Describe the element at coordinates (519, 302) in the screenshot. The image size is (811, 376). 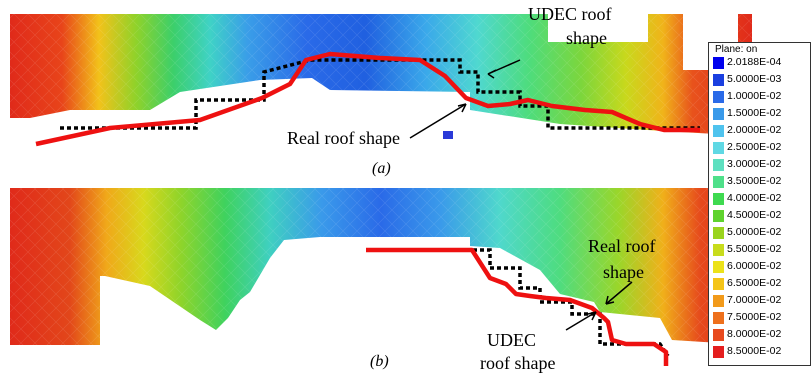
I see `panel-b-udec-roof-line` at that location.